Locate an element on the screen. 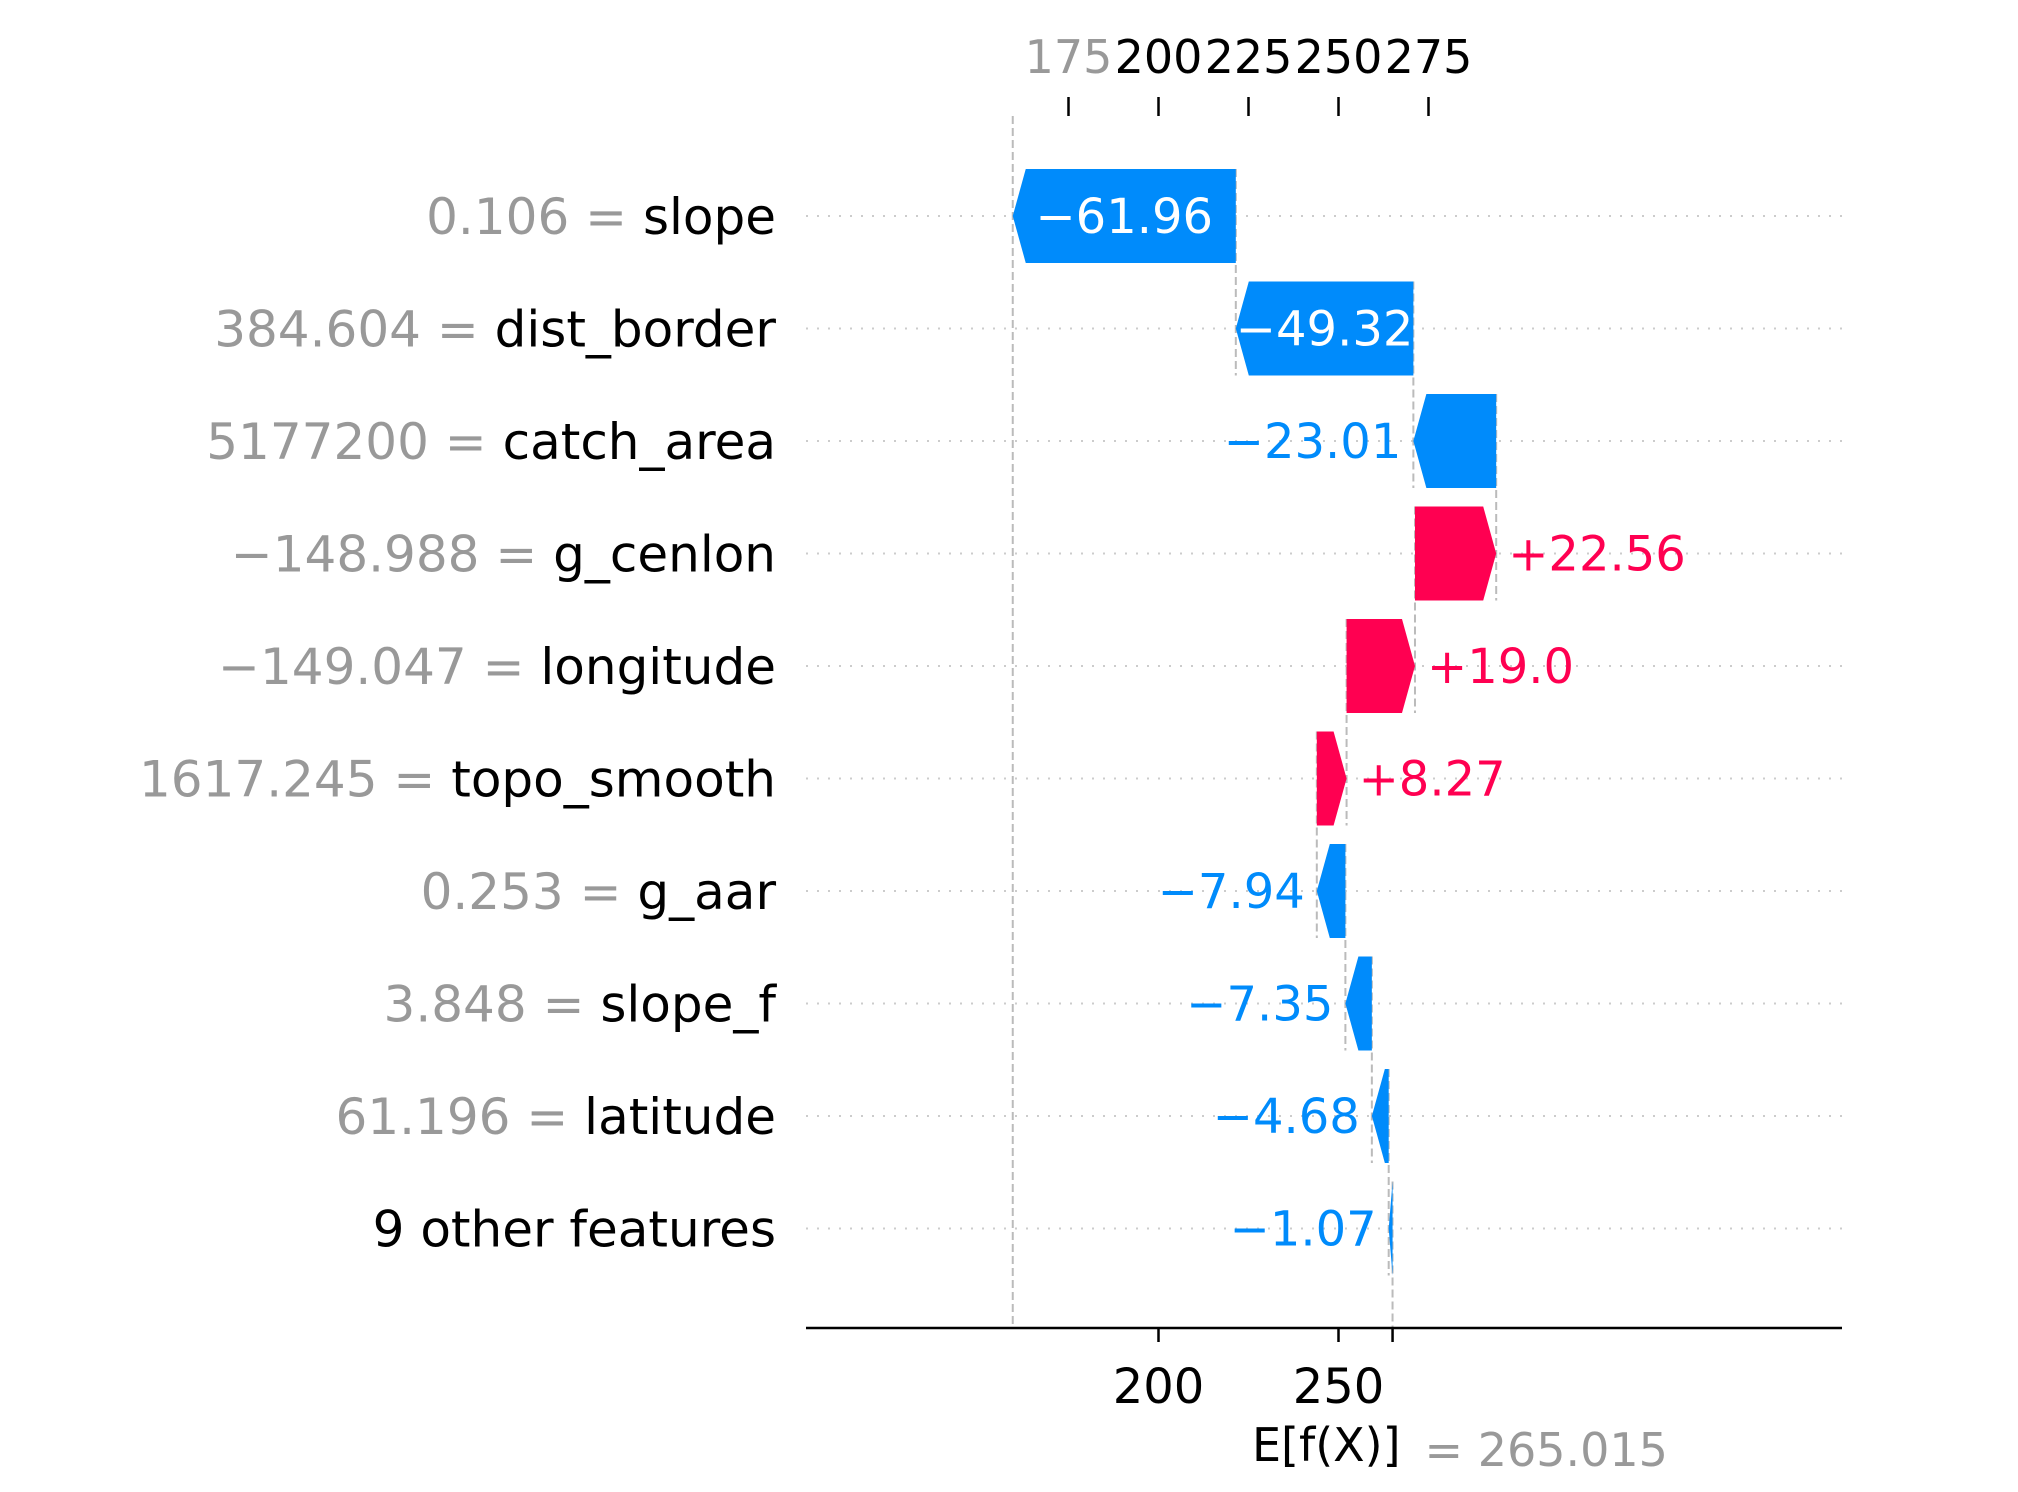 The image size is (2018, 1492). feature-value: −149.047 = is located at coordinates (379, 667).